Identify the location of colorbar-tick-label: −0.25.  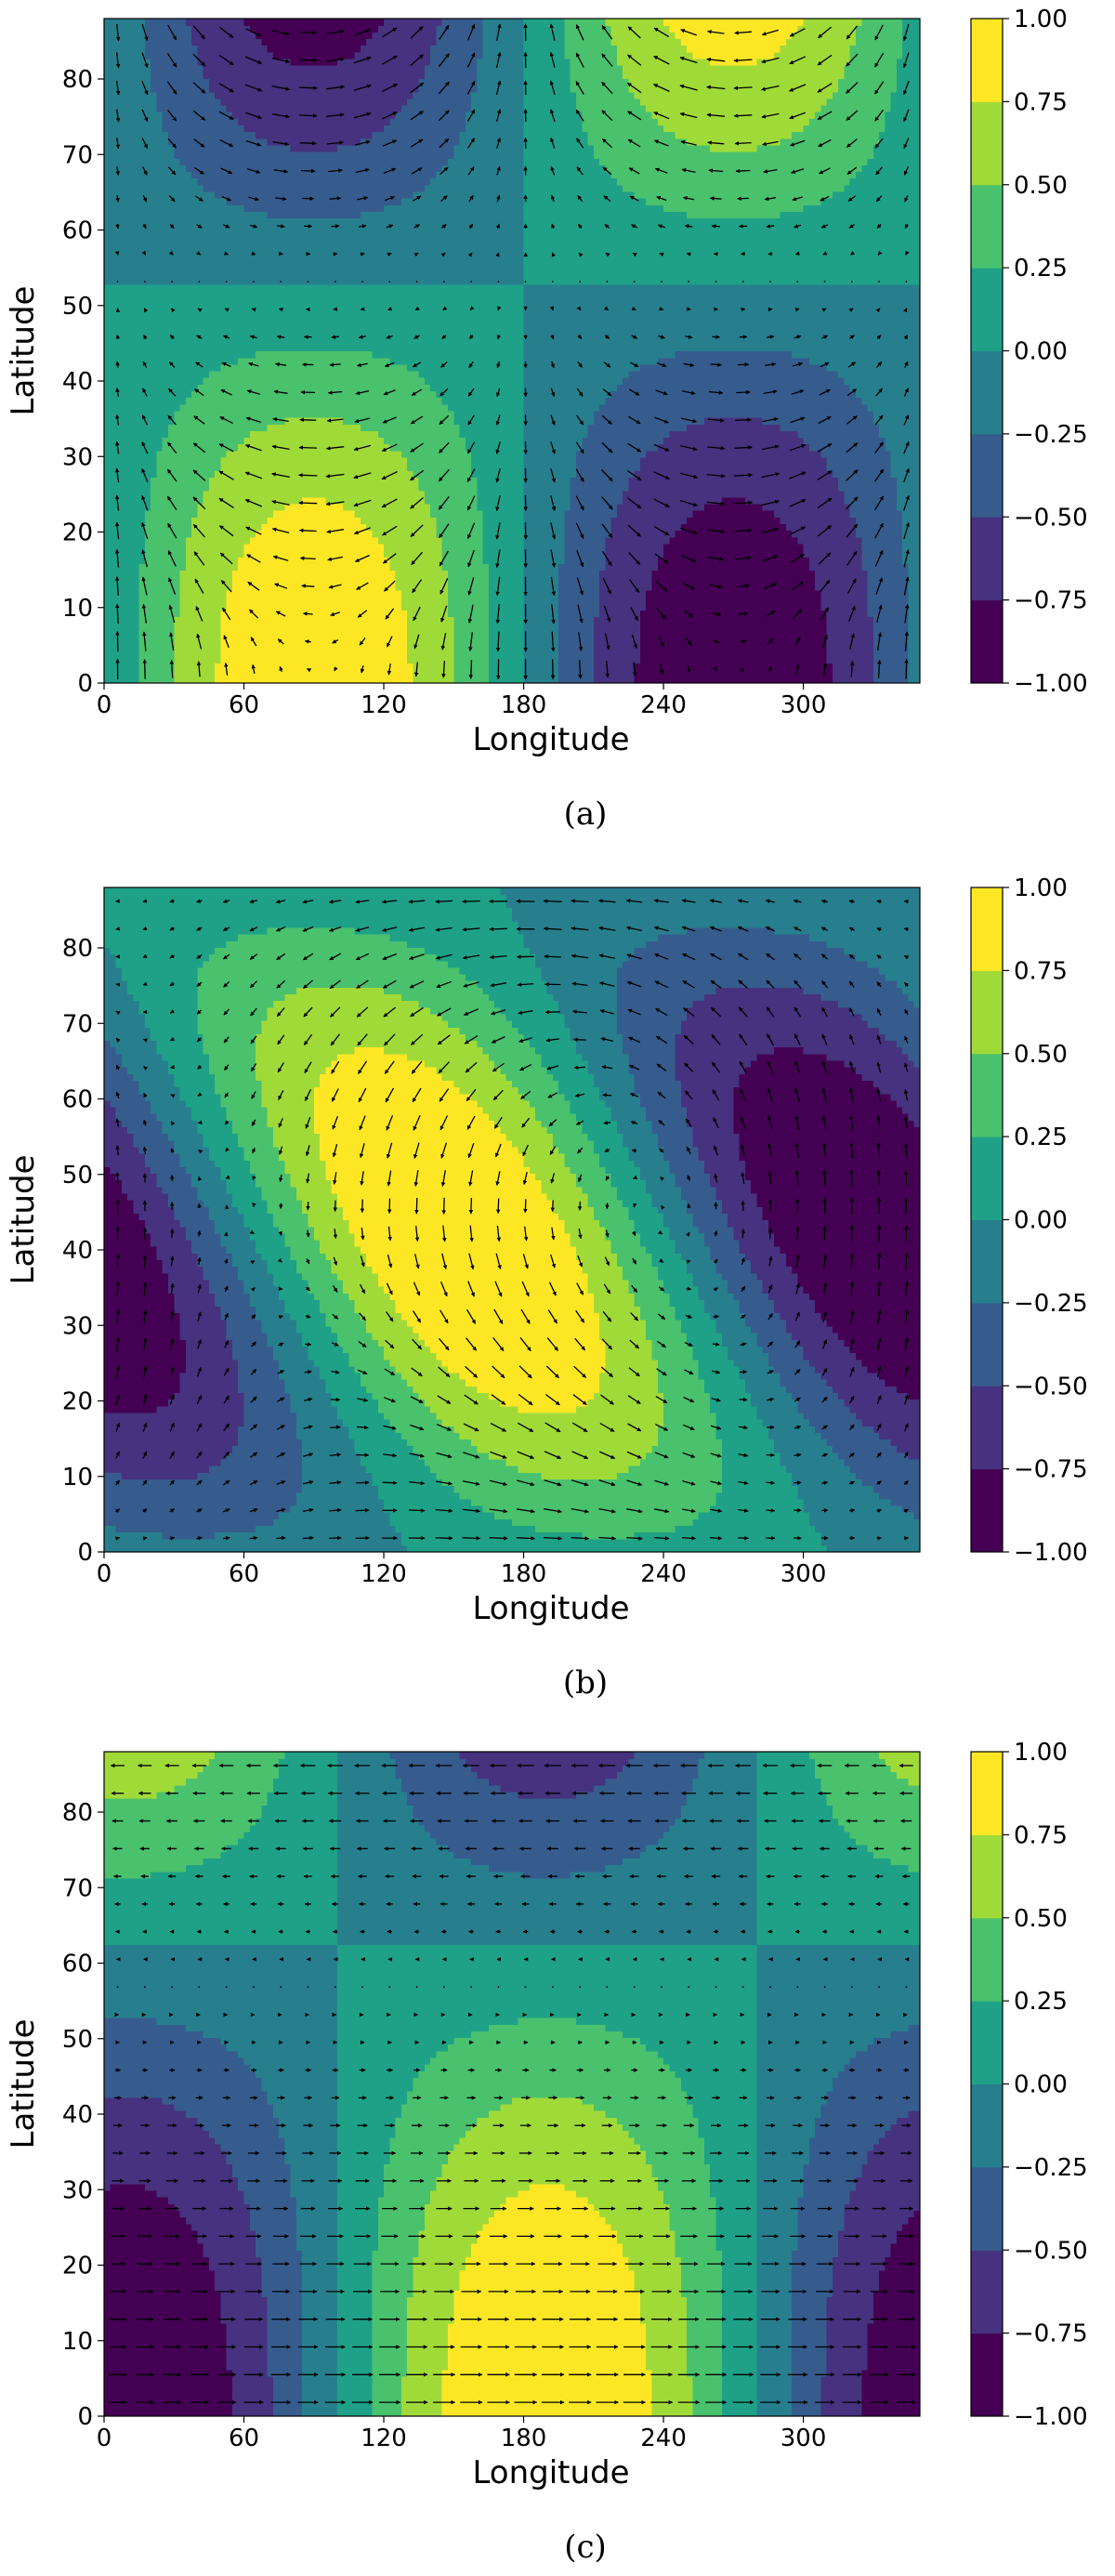
(1051, 1304).